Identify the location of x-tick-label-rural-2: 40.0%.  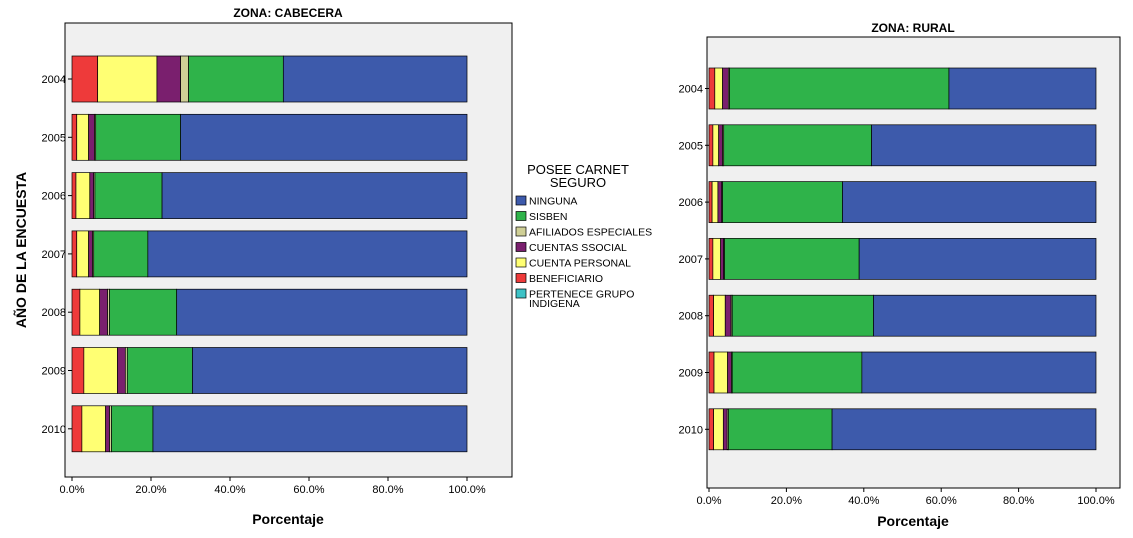
(863, 501).